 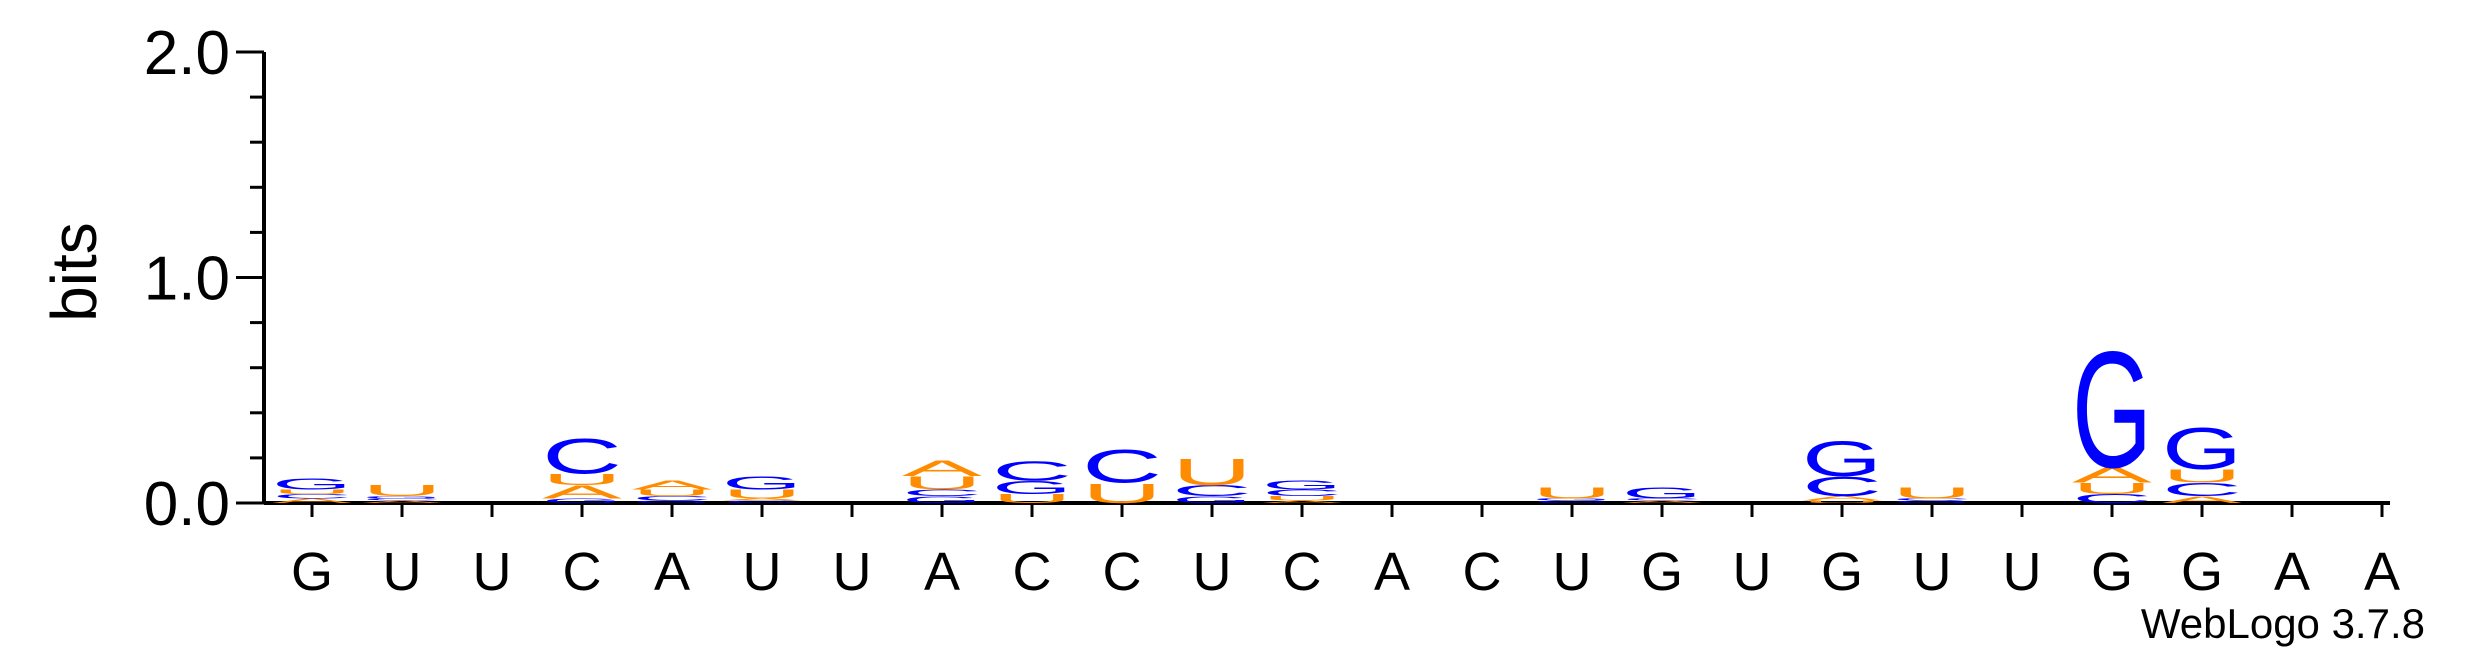 What do you see at coordinates (187, 53) in the screenshot?
I see `y-tick-label: 2.0` at bounding box center [187, 53].